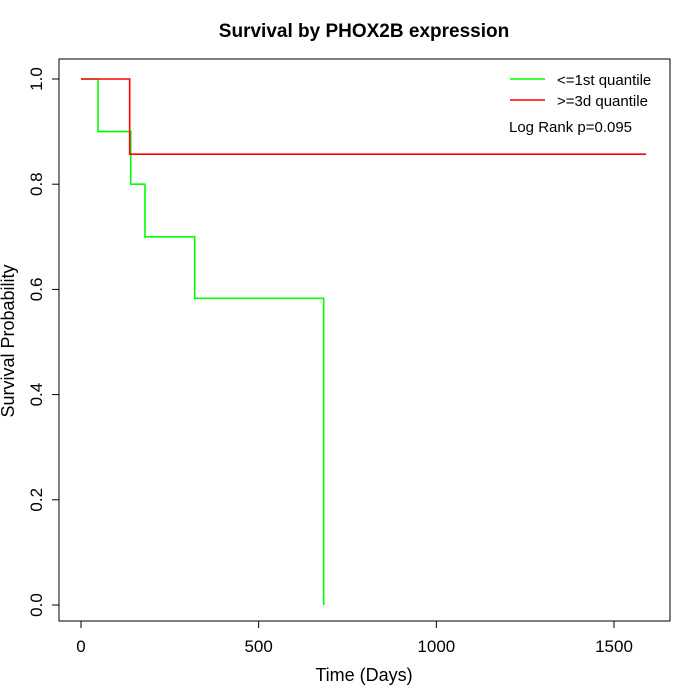 The height and width of the screenshot is (700, 700). Describe the element at coordinates (36, 395) in the screenshot. I see `y-tick-label: 0.4` at that location.